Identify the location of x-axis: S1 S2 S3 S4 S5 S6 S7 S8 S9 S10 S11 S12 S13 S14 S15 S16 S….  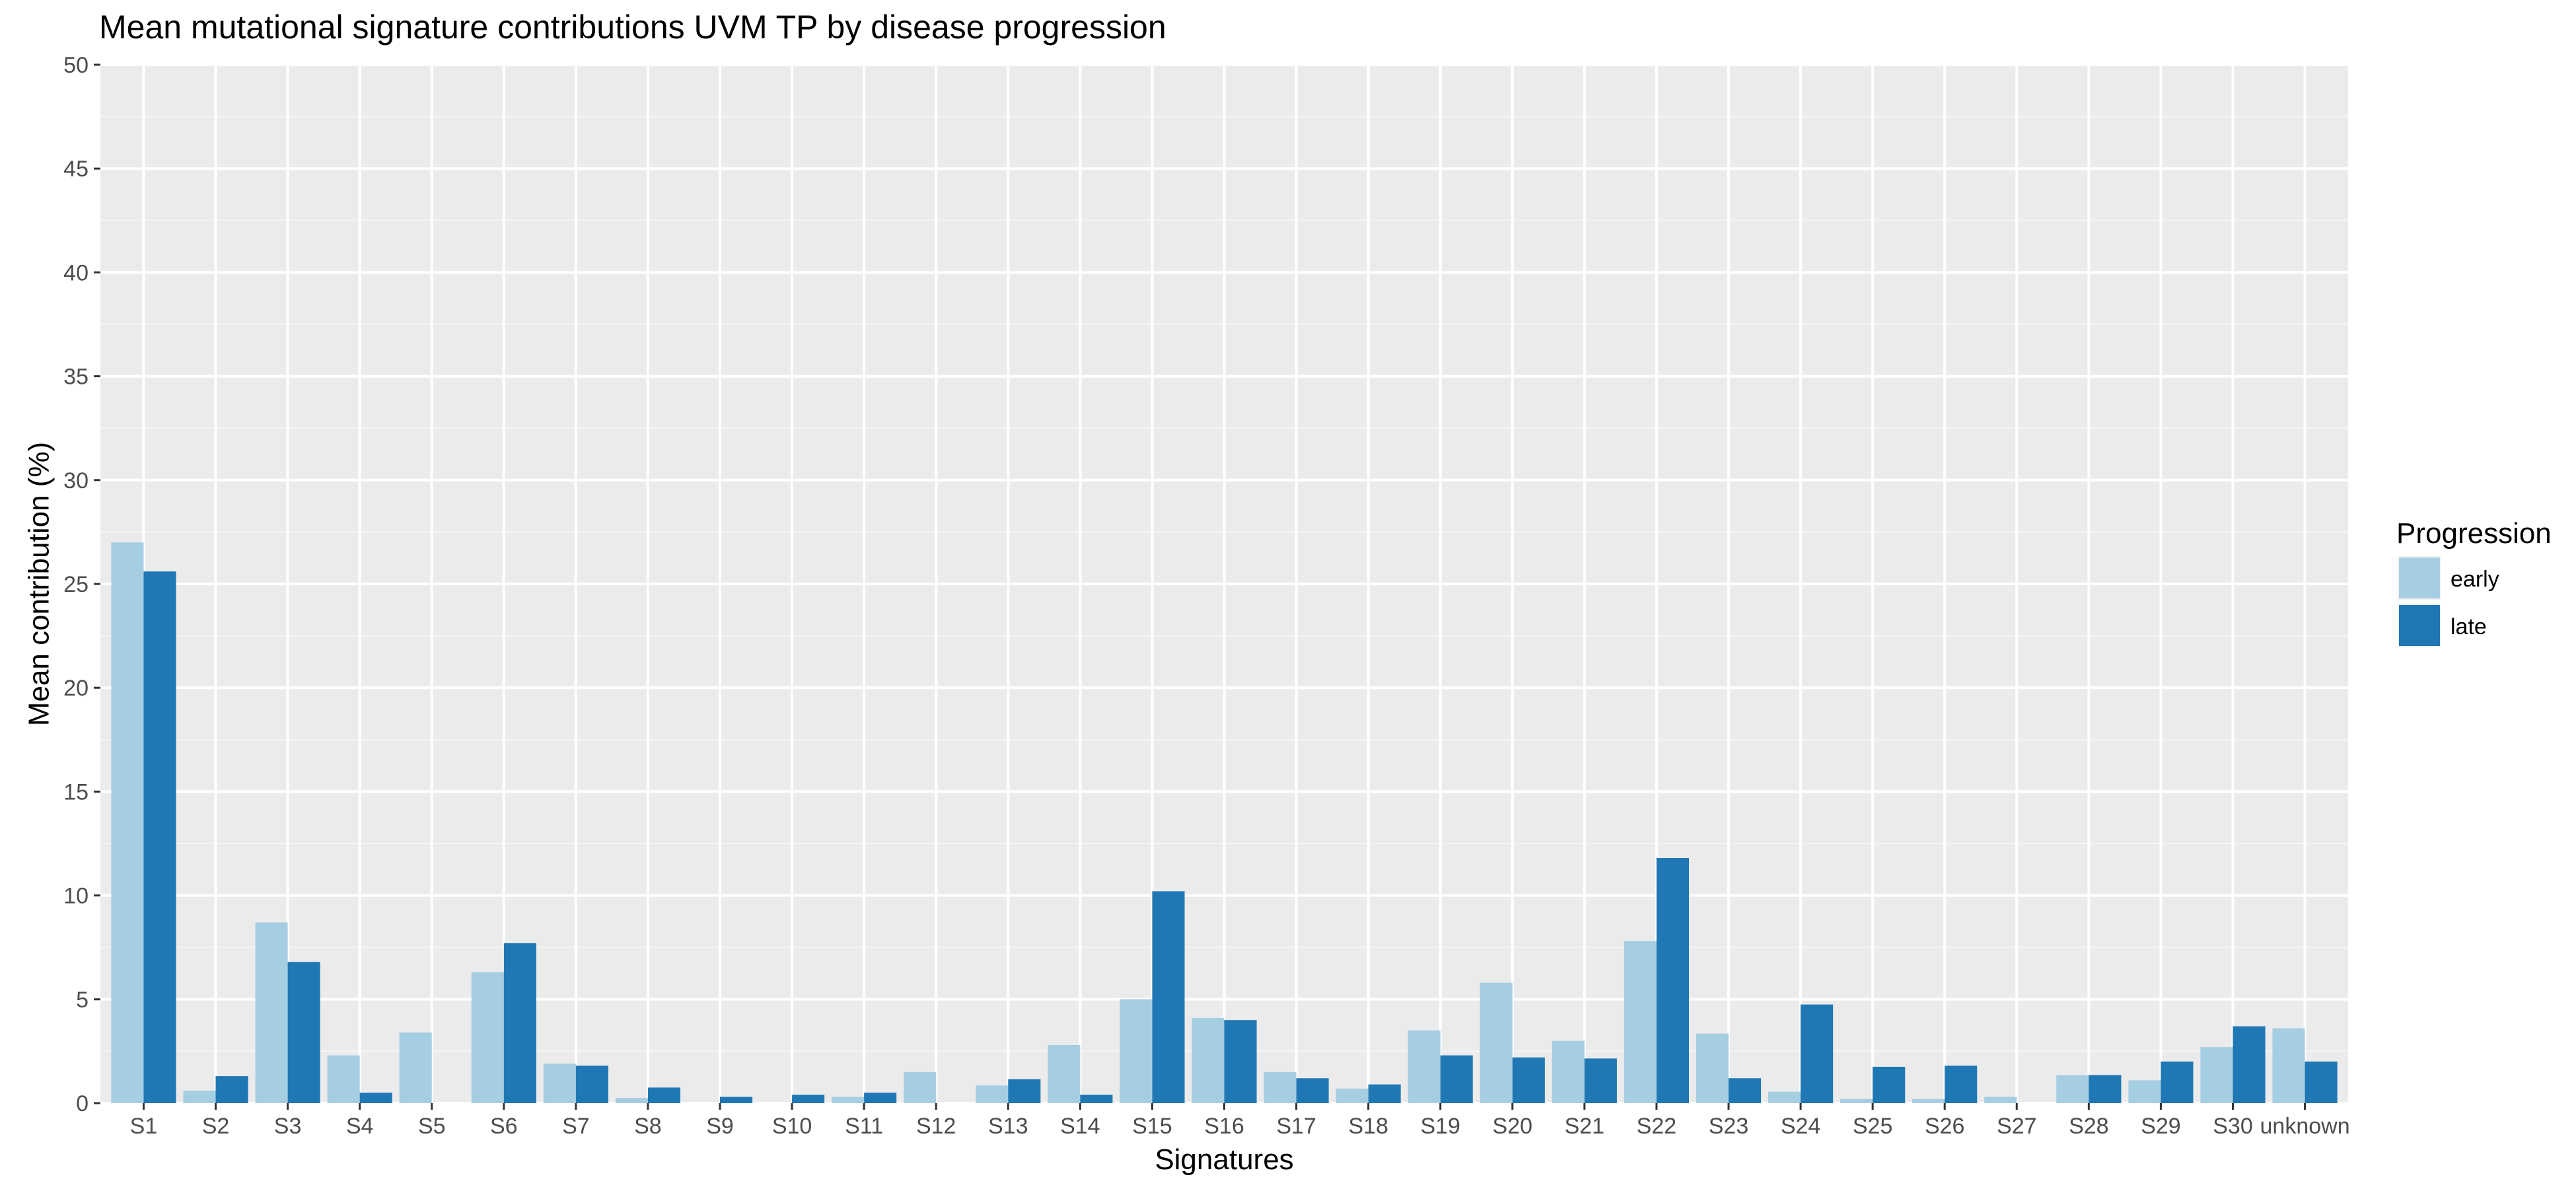
(1240, 1121).